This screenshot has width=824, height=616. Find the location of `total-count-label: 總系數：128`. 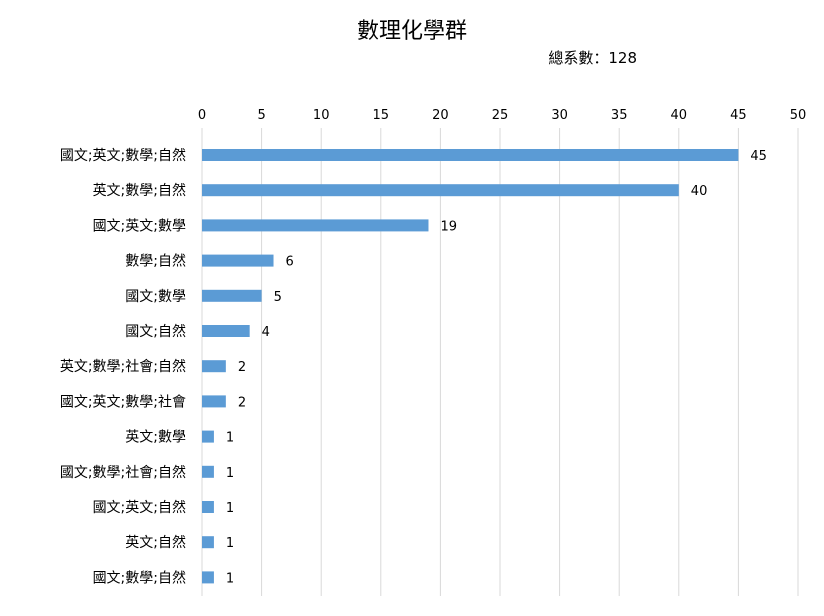

total-count-label: 總系數：128 is located at coordinates (592, 58).